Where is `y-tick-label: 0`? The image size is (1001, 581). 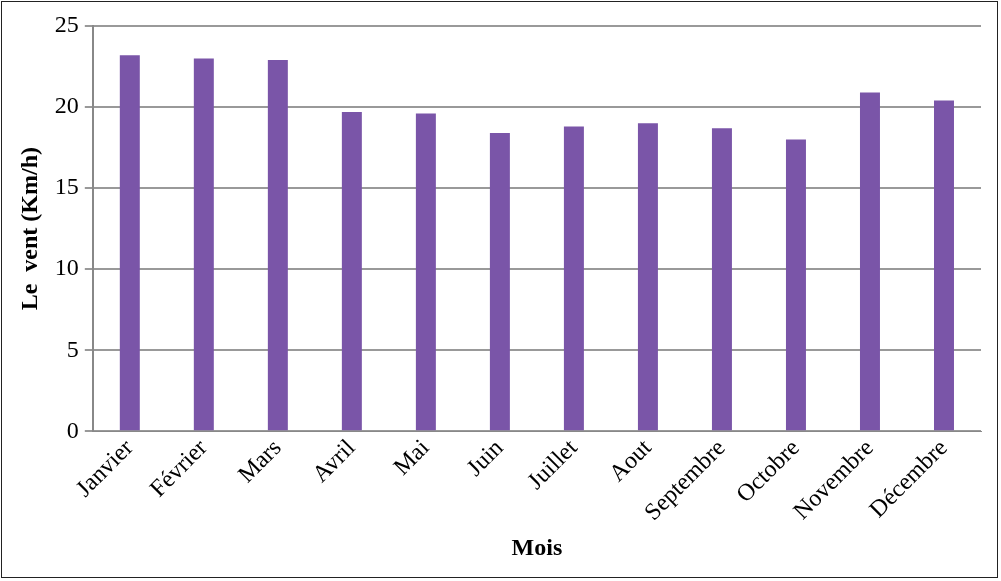 y-tick-label: 0 is located at coordinates (72, 429).